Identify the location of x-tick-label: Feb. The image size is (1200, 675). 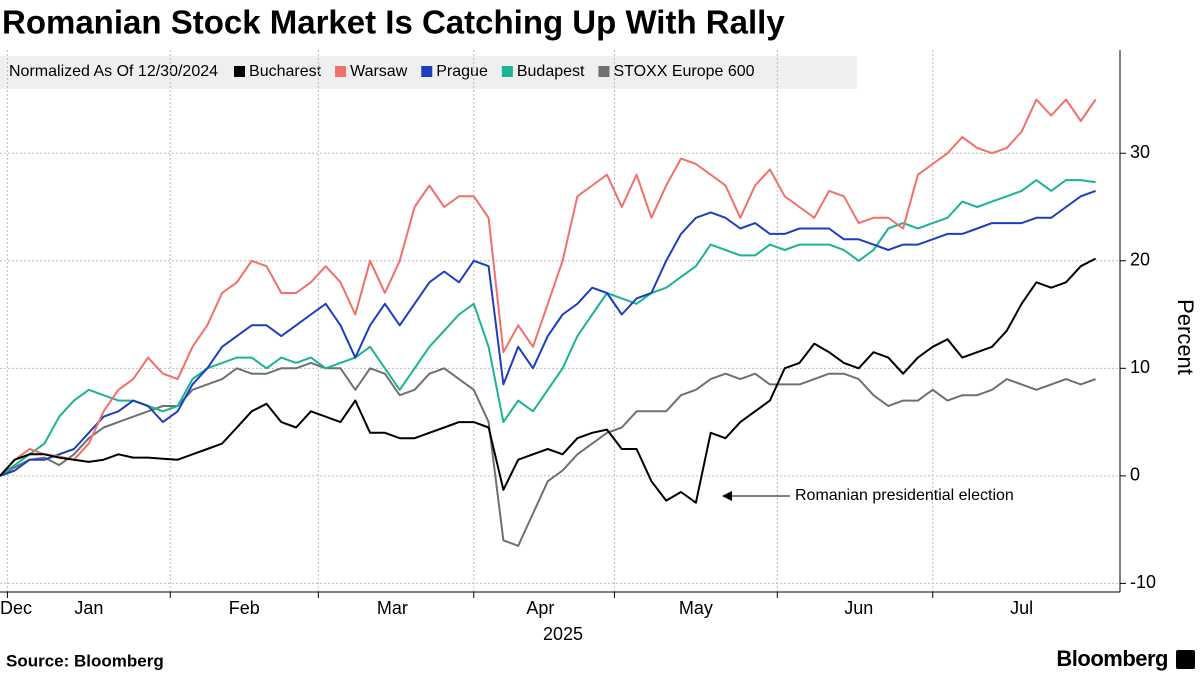
(244, 608).